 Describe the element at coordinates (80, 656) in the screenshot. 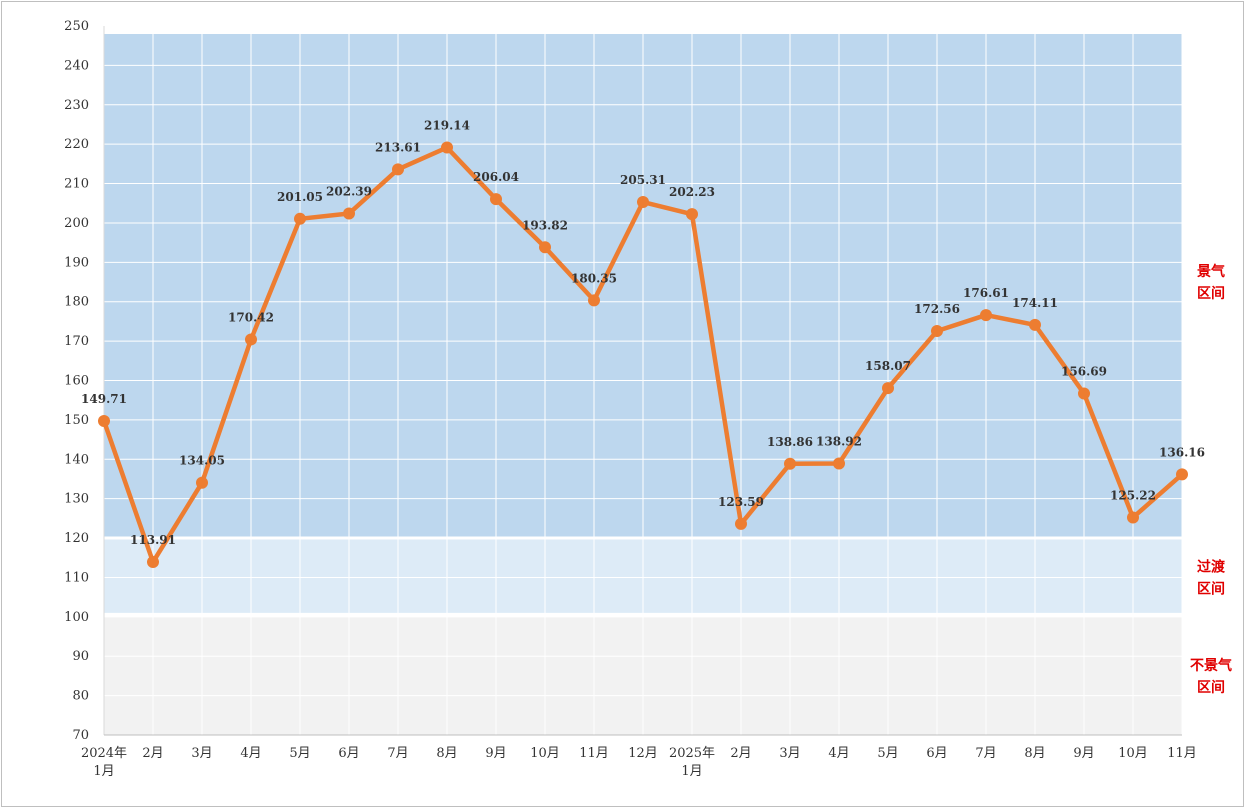

I see `y-tick-label: 90` at that location.